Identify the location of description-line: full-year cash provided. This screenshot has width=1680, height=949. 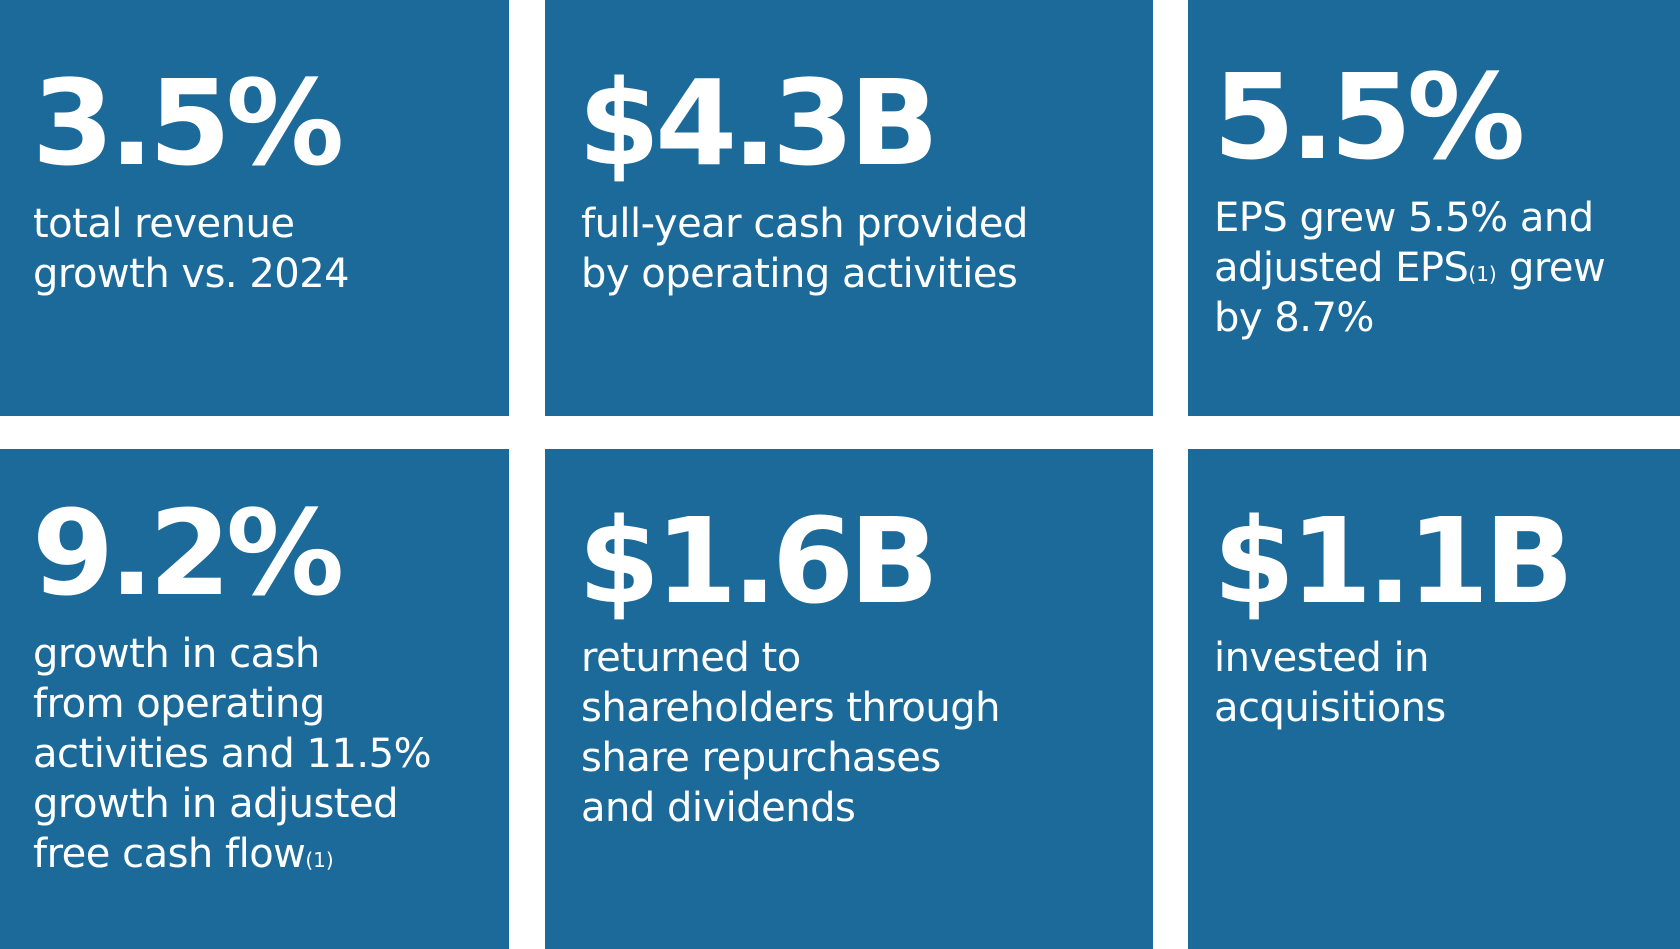
(804, 224).